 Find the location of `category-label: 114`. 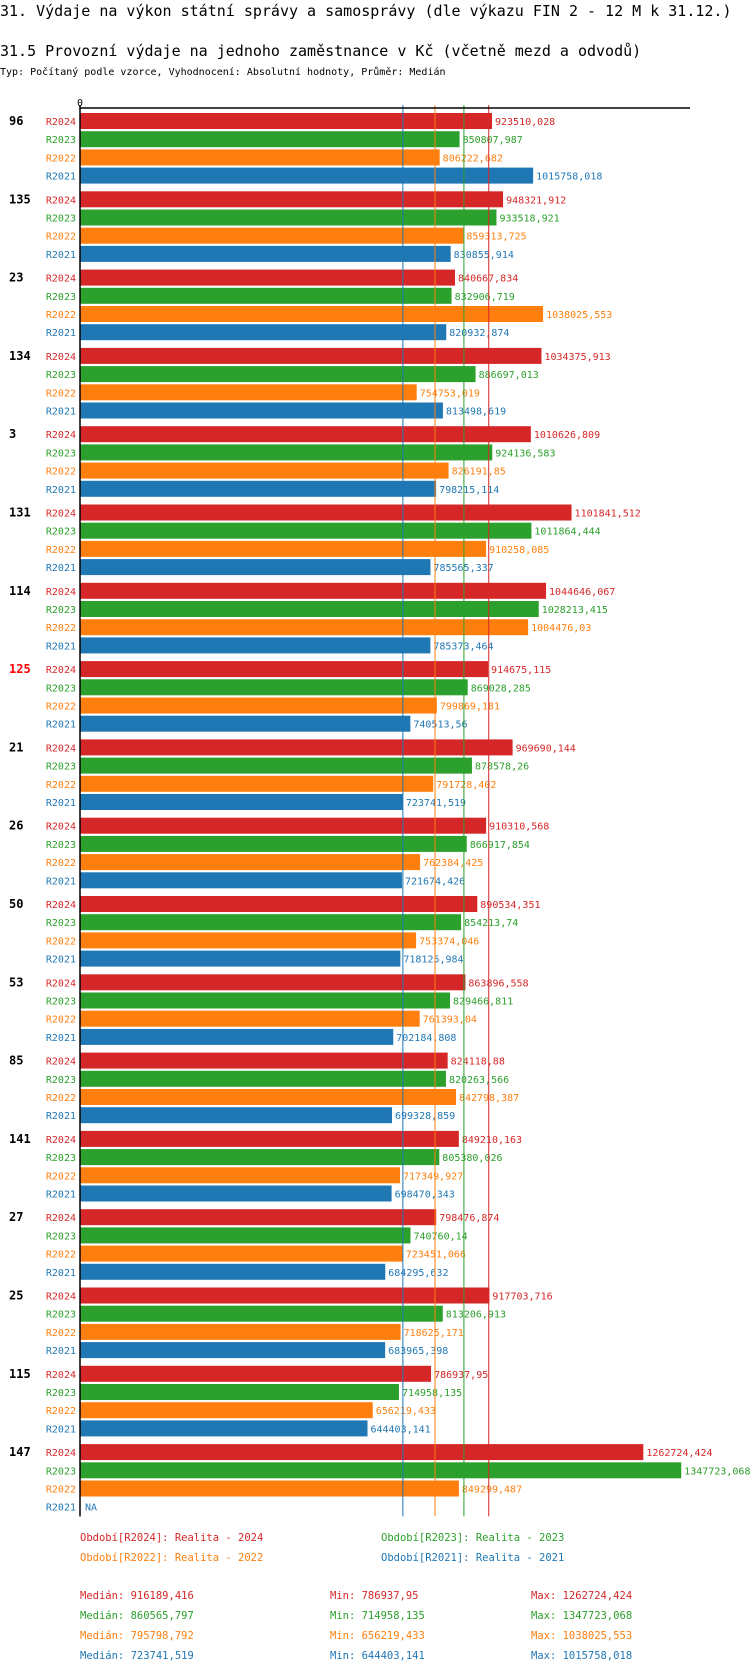

category-label: 114 is located at coordinates (20, 591).